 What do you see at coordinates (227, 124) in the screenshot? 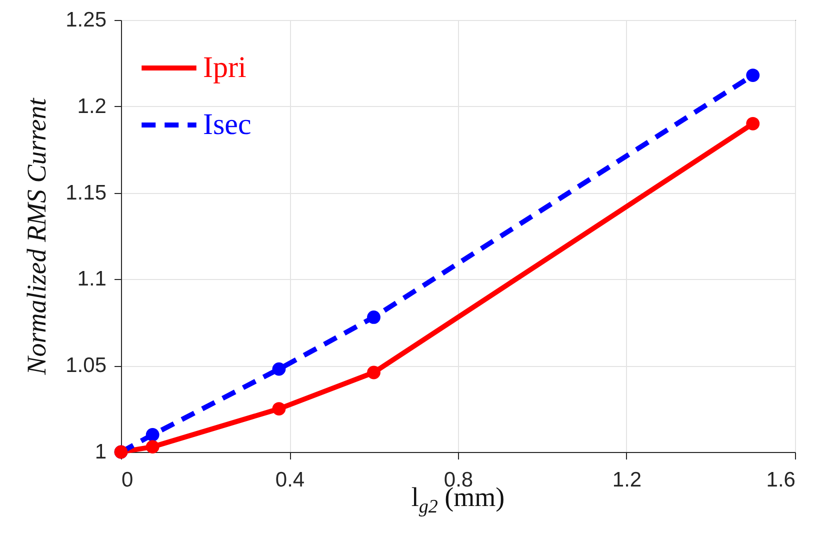
I see `legend-label: Isec` at bounding box center [227, 124].